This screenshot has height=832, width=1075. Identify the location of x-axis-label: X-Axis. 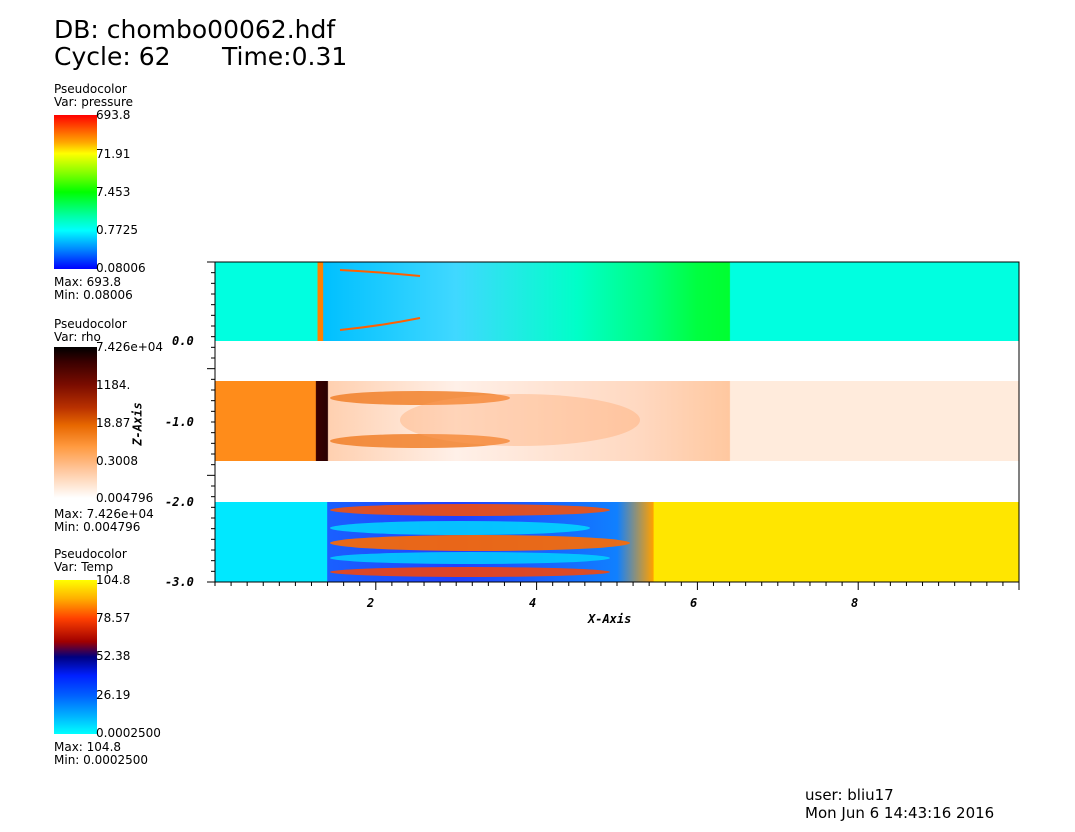
(610, 619).